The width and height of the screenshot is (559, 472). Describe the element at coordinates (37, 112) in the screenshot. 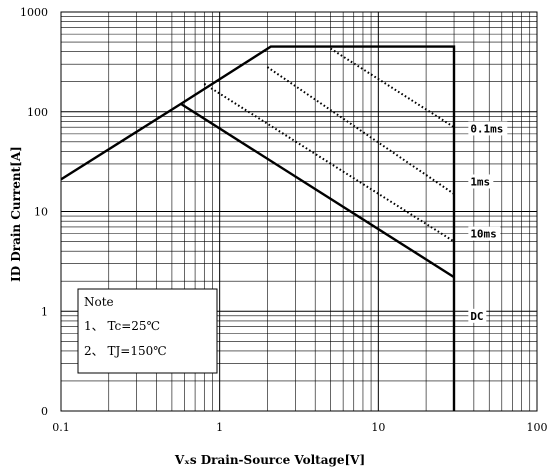

I see `y-tick-label: 100` at that location.